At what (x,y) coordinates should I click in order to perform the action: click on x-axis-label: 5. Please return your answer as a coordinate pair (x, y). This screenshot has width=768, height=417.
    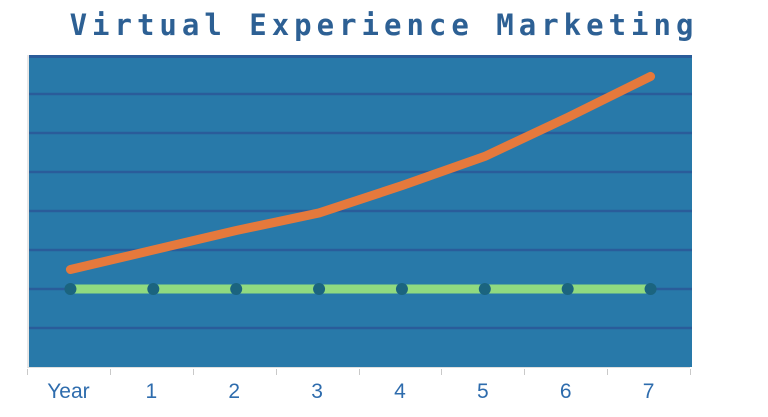
    Looking at the image, I should click on (482, 391).